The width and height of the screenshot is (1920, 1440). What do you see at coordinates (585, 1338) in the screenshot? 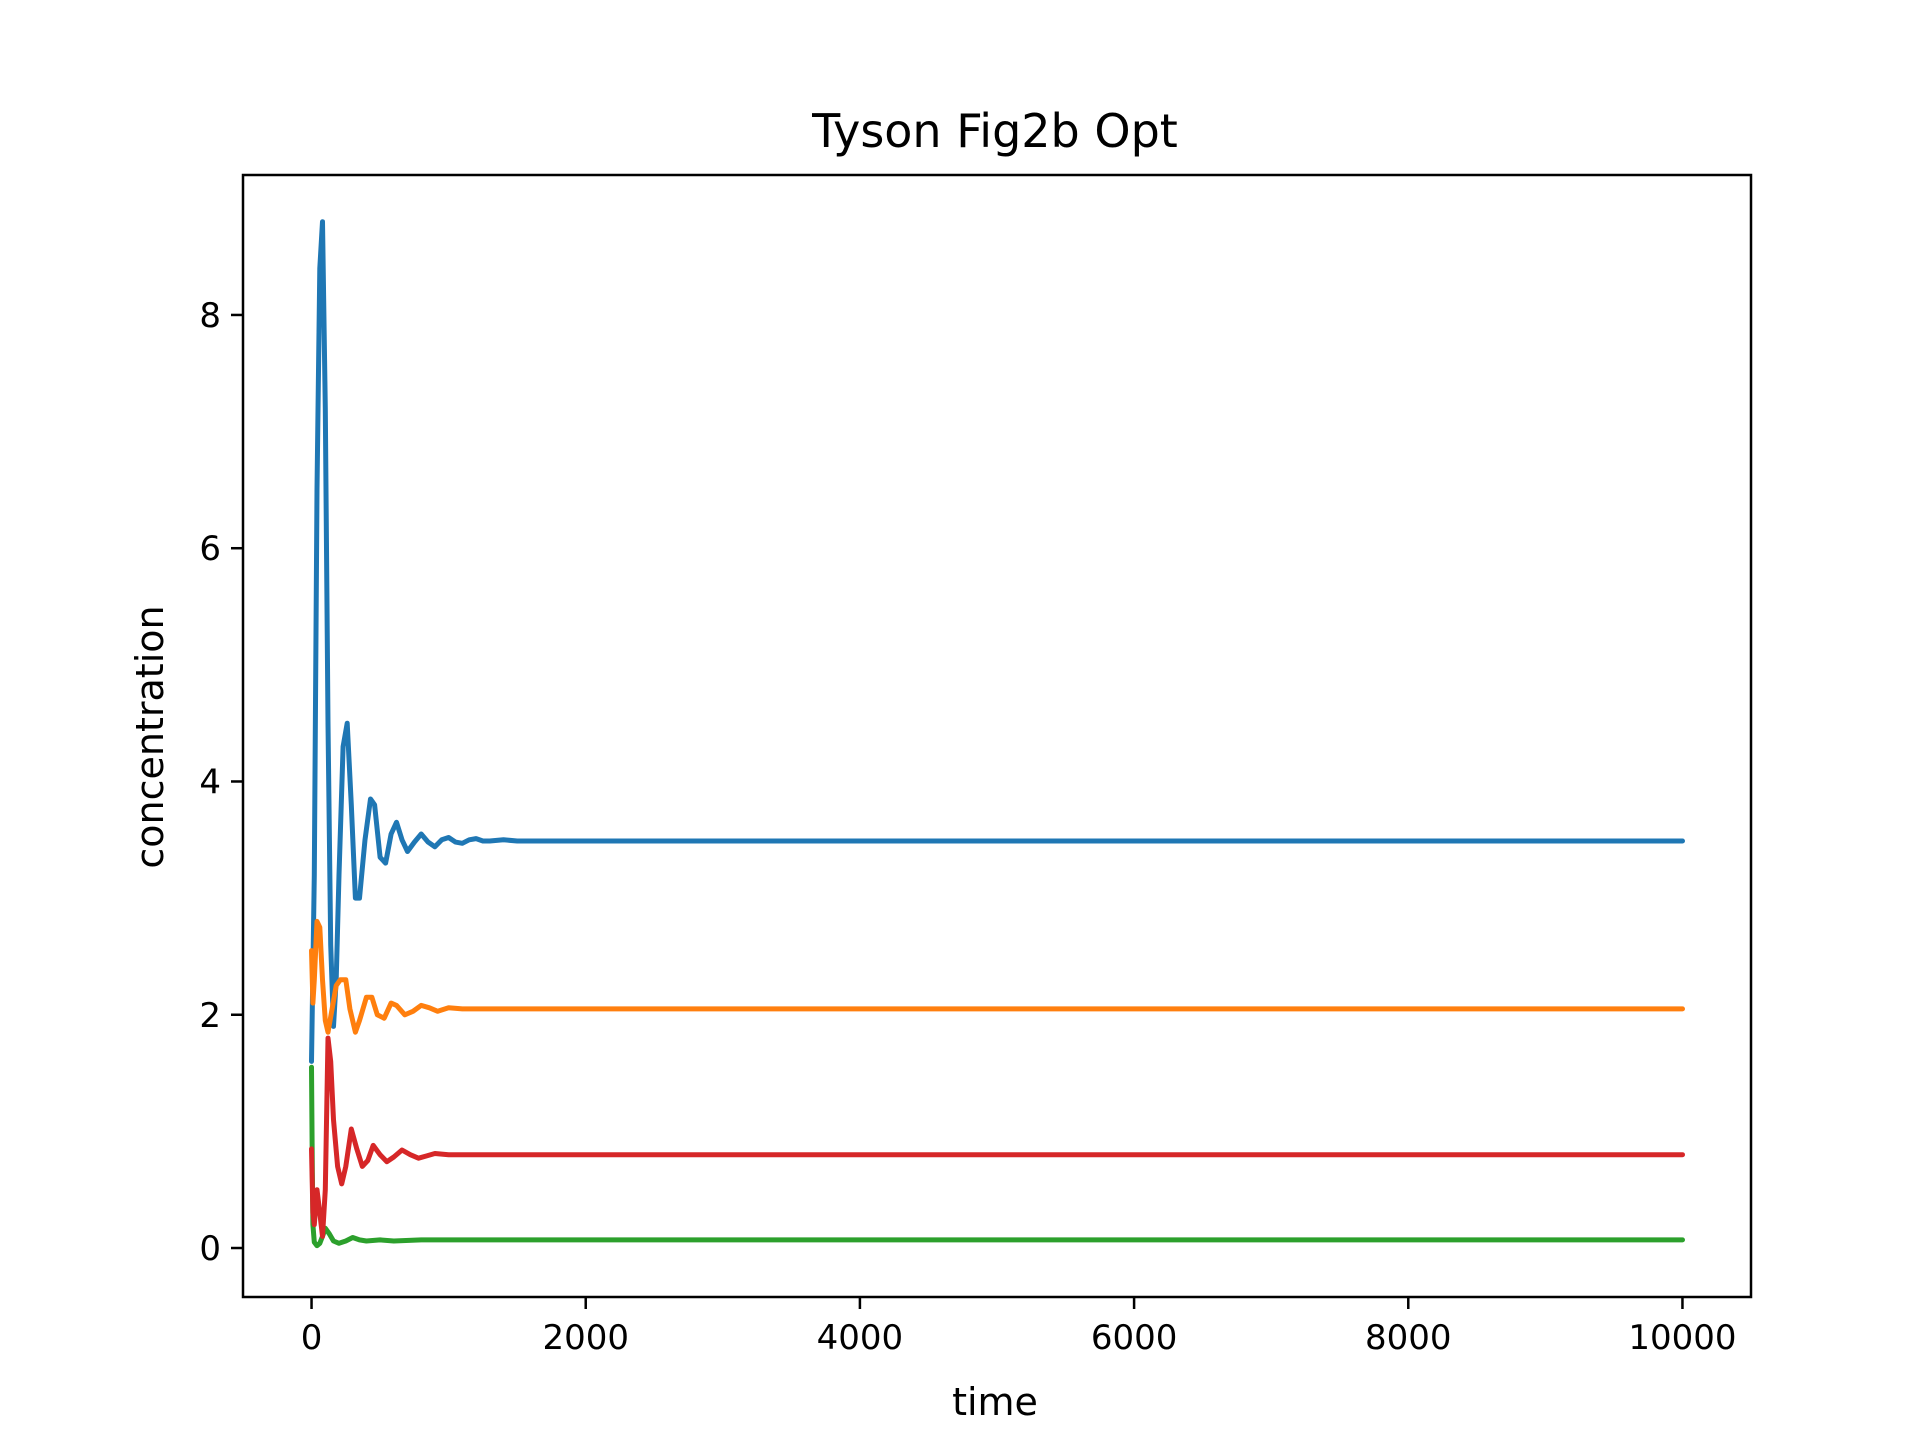
I see `x-tick-label: 2000` at bounding box center [585, 1338].